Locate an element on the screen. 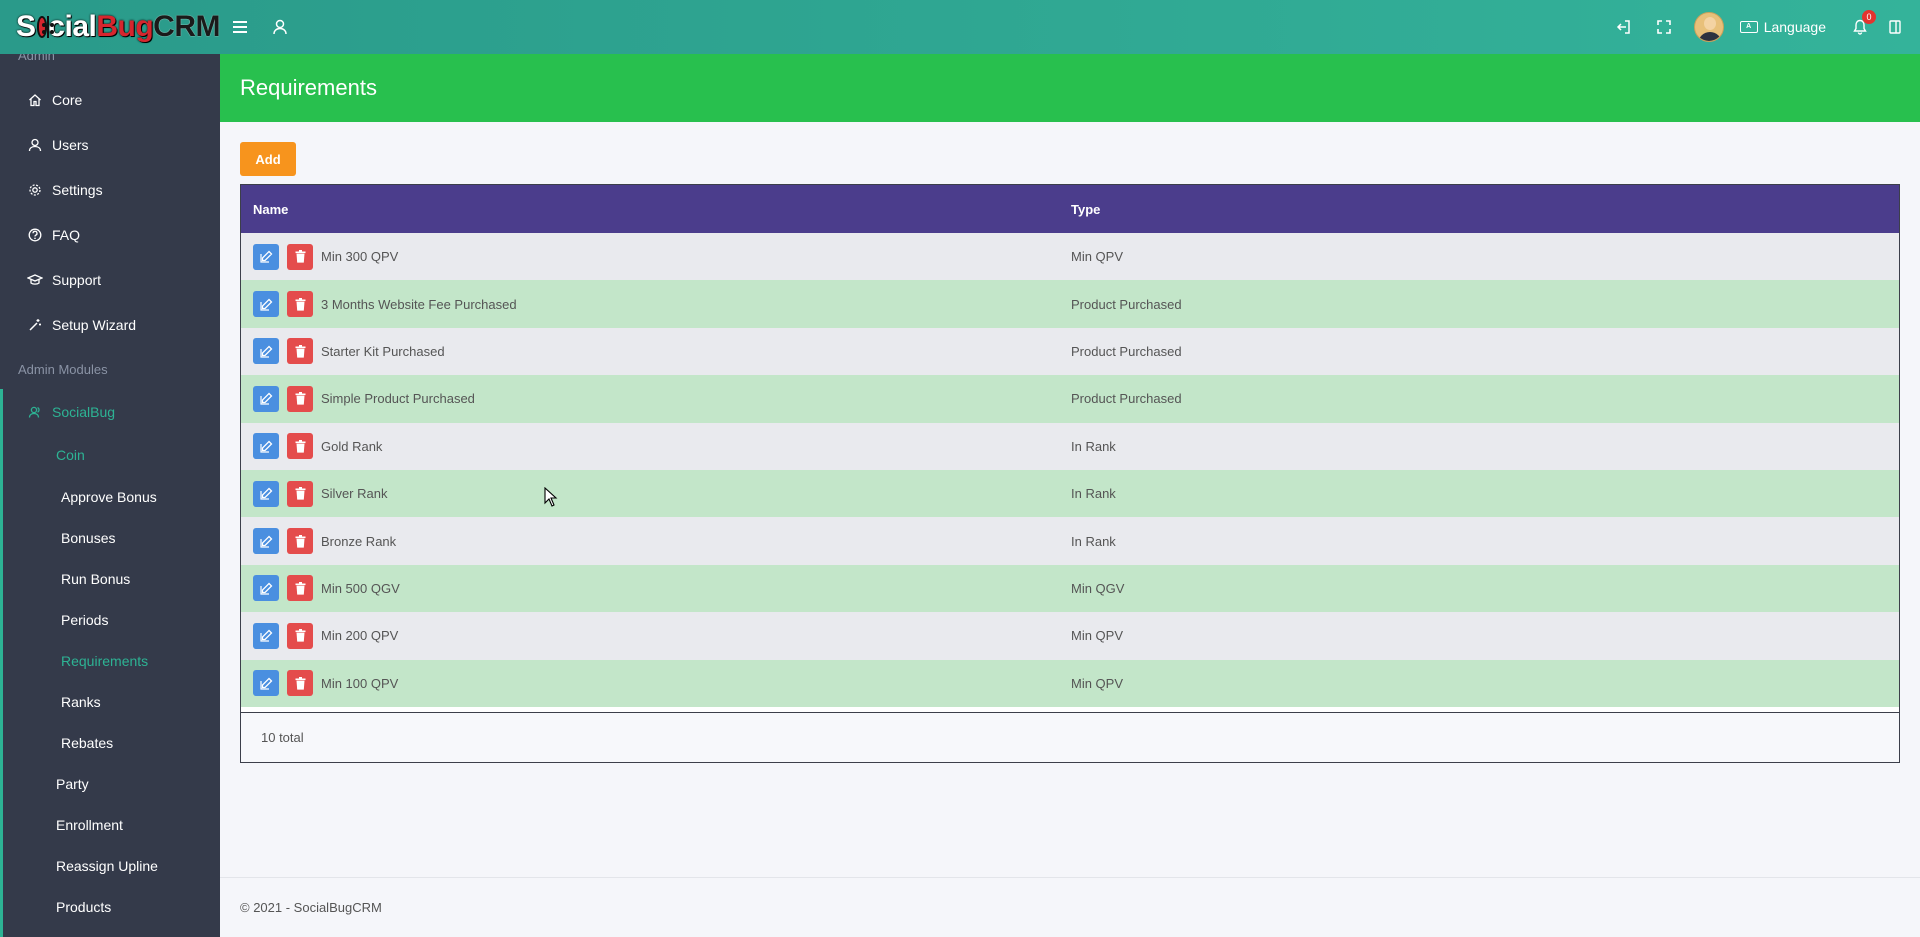 The image size is (1920, 937). fullscreen-button is located at coordinates (1664, 27).